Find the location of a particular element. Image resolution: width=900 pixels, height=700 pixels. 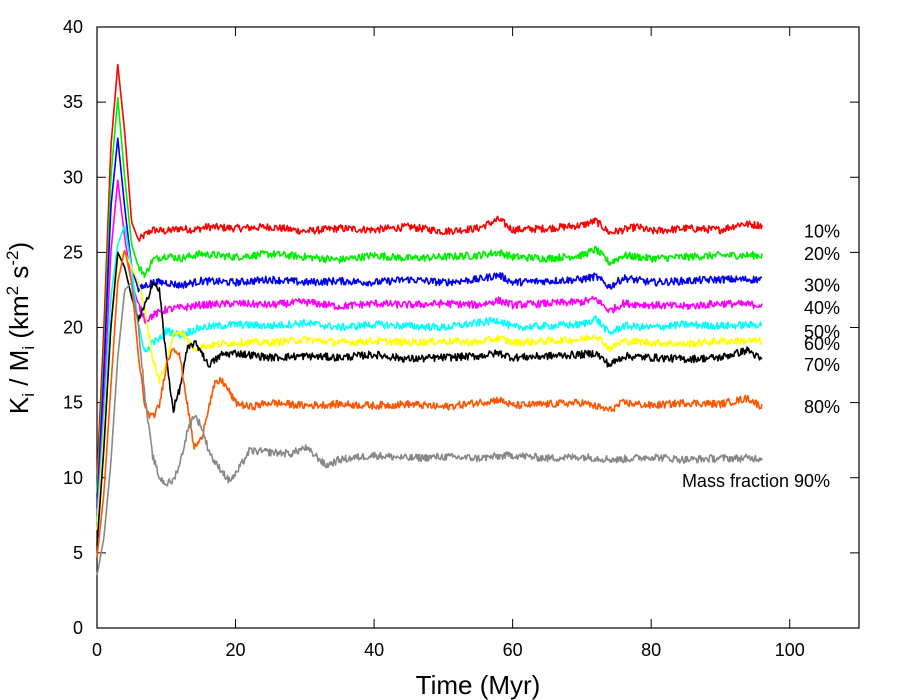

x-tick-label: 40 is located at coordinates (374, 650).